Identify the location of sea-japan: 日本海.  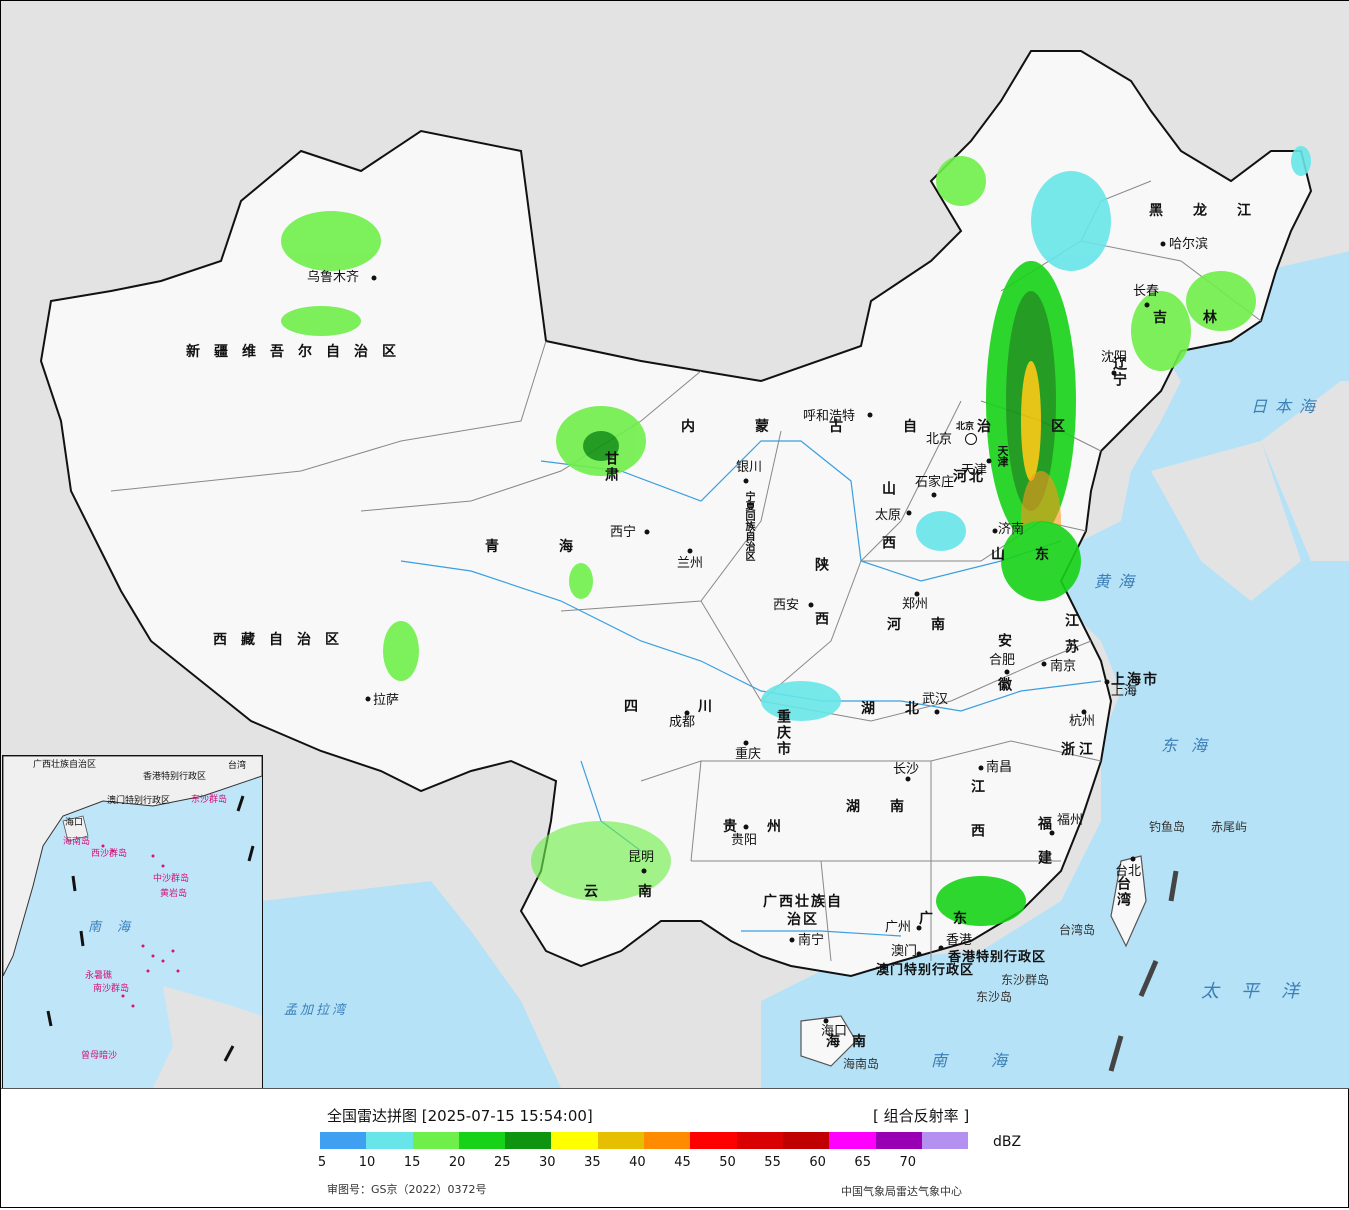
(1287, 406).